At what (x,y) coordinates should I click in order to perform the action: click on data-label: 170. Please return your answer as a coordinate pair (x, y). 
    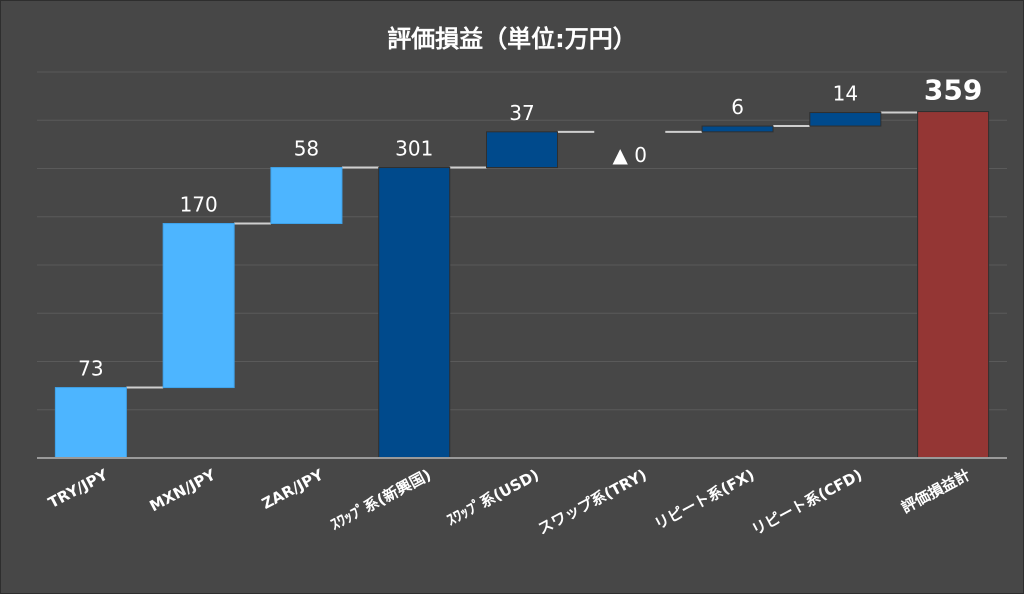
    Looking at the image, I should click on (199, 205).